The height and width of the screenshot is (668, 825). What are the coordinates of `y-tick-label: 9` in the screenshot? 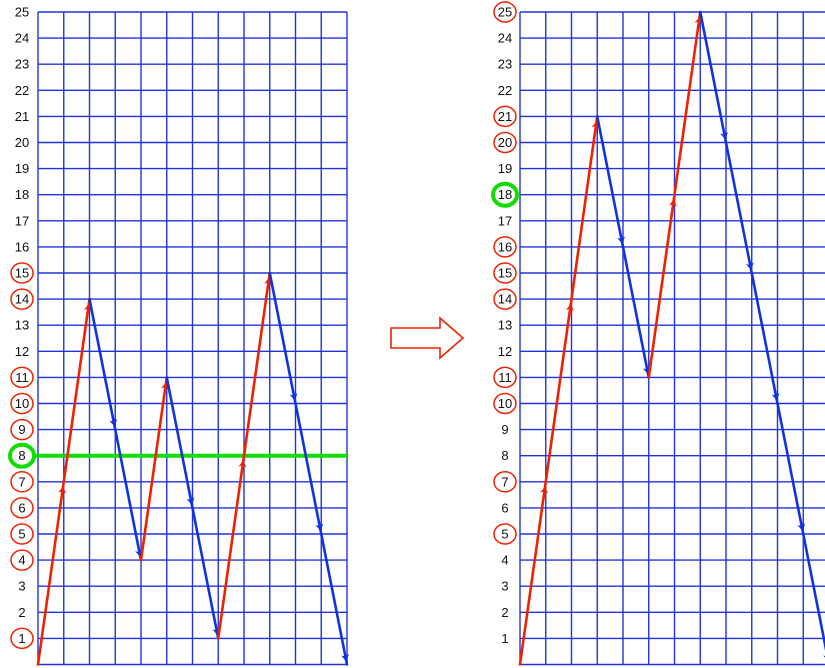 It's located at (504, 429).